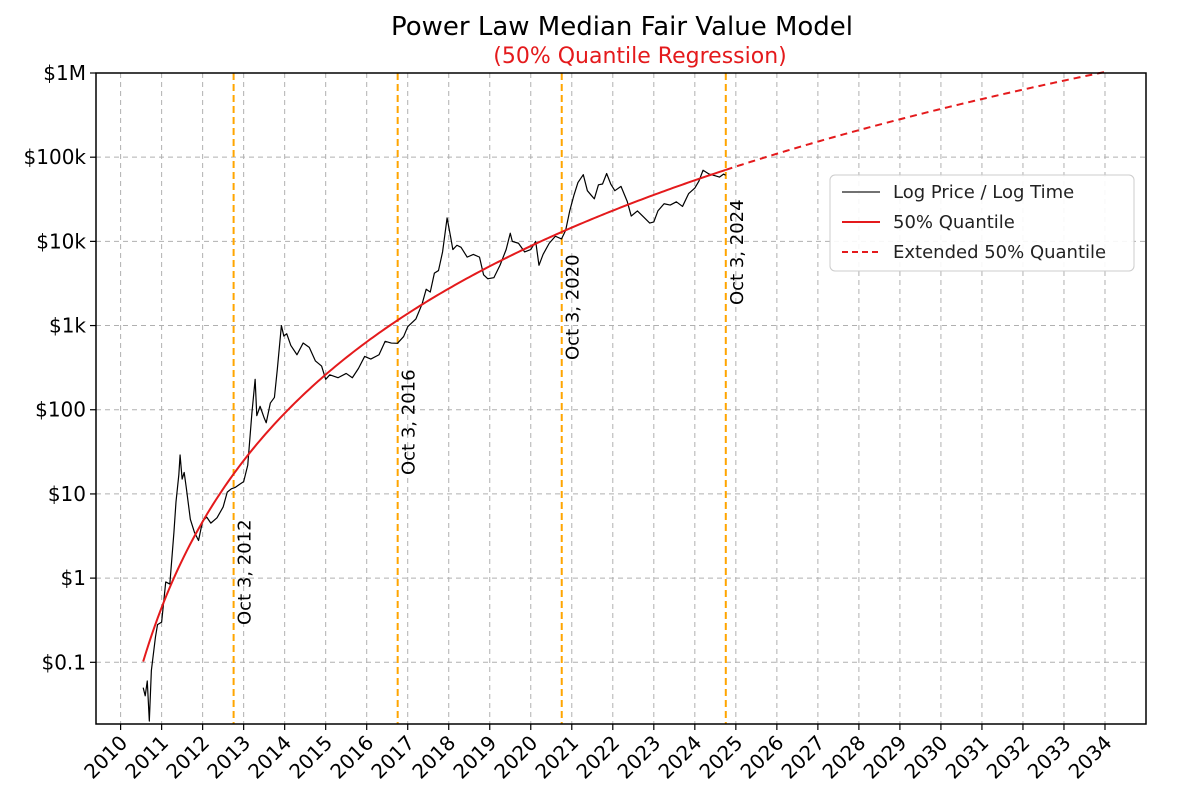 The width and height of the screenshot is (1200, 804). What do you see at coordinates (983, 192) in the screenshot?
I see `legend-entry-price: Log Price / Log Time` at bounding box center [983, 192].